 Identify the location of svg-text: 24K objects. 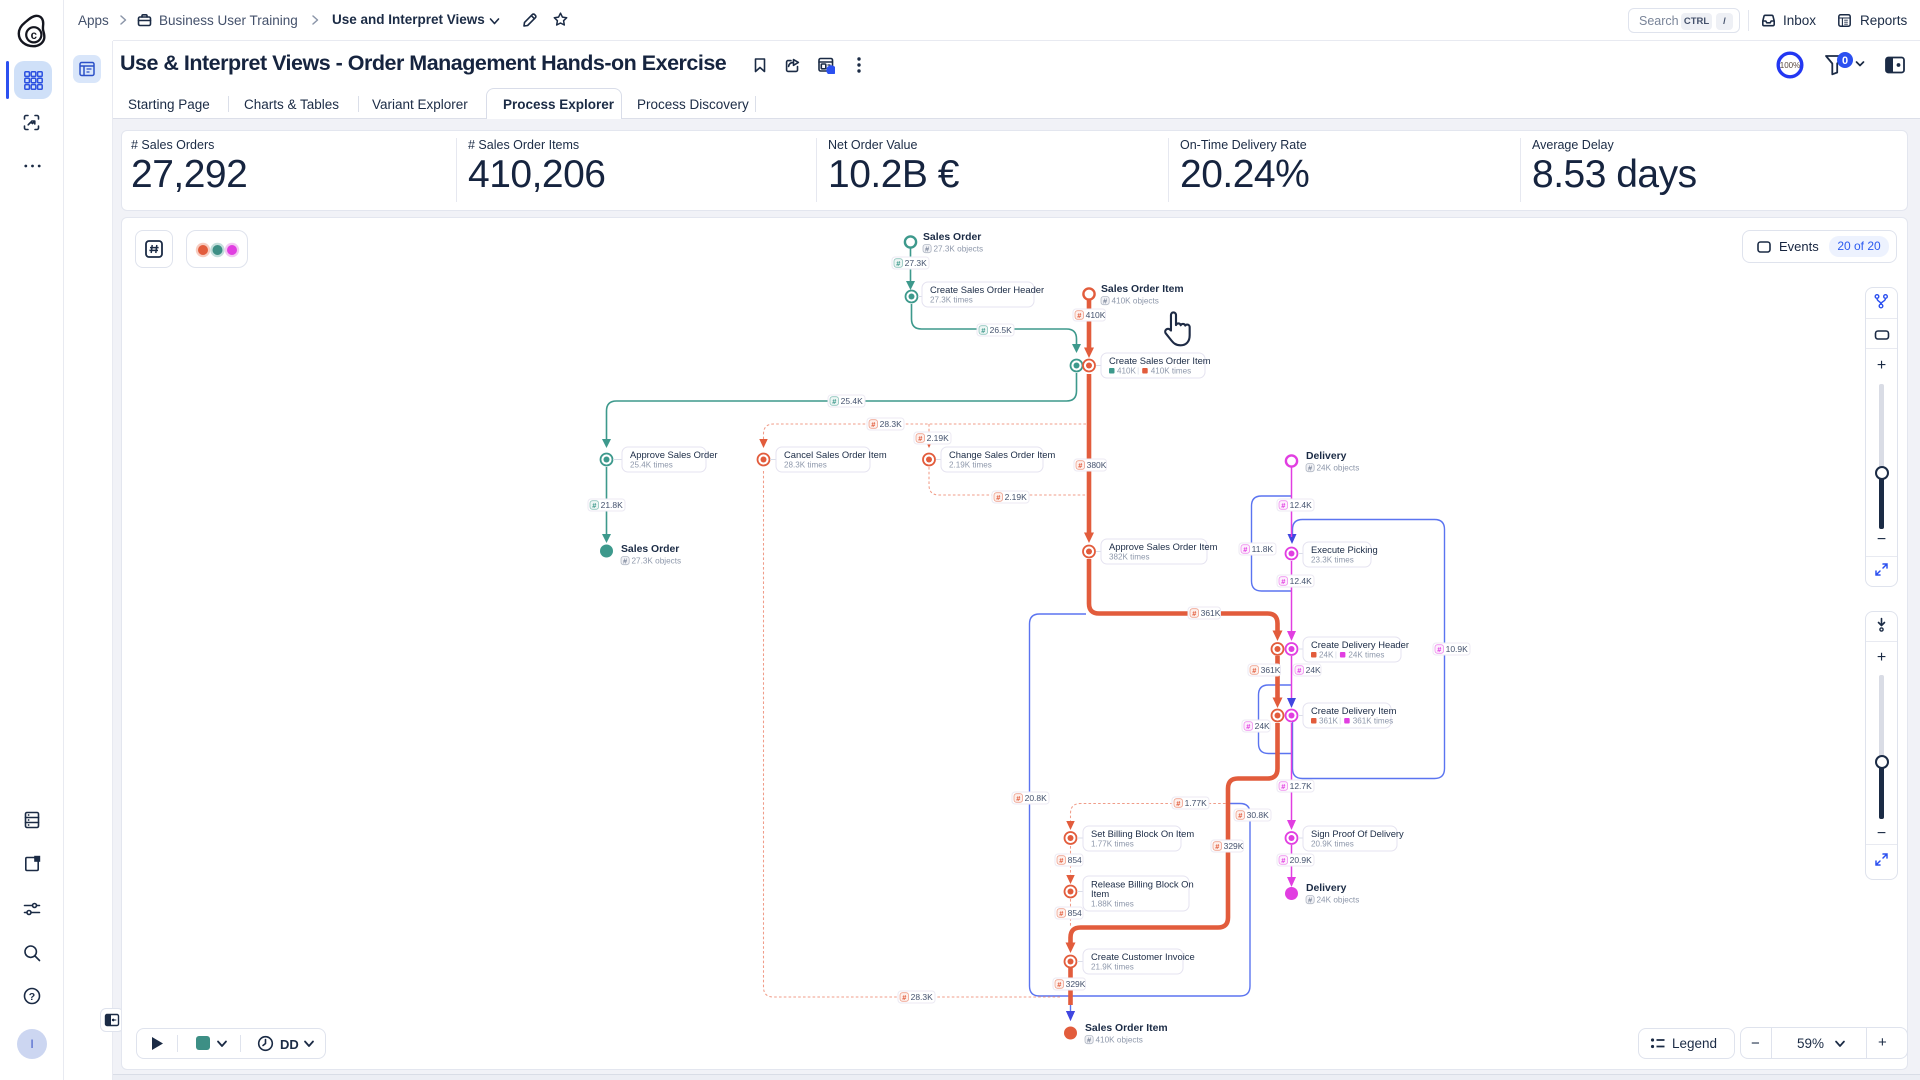
(1338, 468).